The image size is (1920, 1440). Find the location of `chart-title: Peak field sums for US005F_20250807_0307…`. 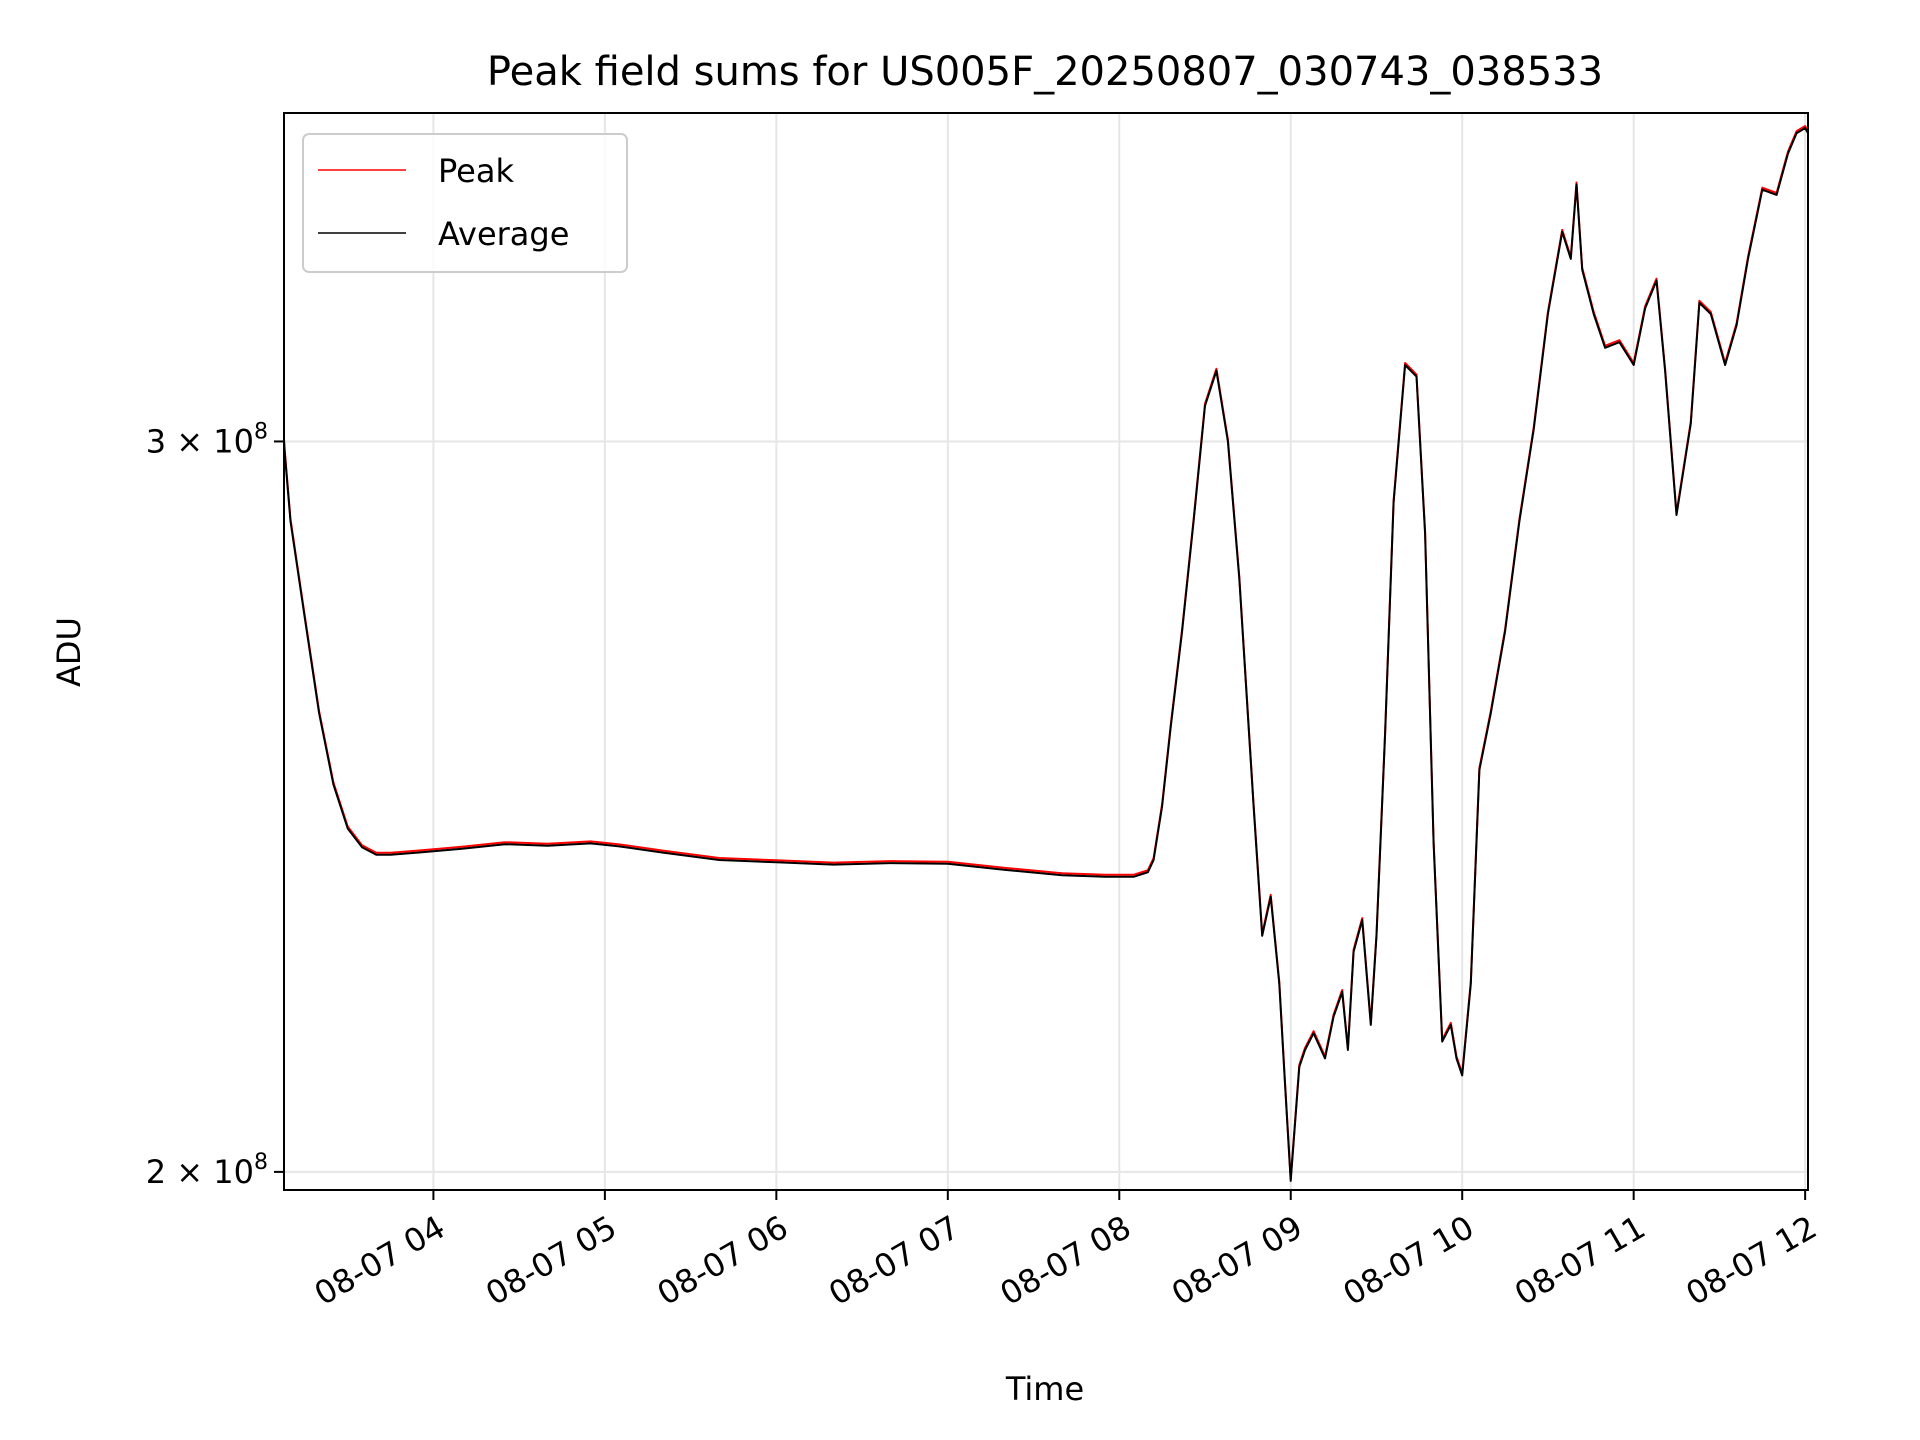

chart-title: Peak field sums for US005F_20250807_0307… is located at coordinates (1045, 72).